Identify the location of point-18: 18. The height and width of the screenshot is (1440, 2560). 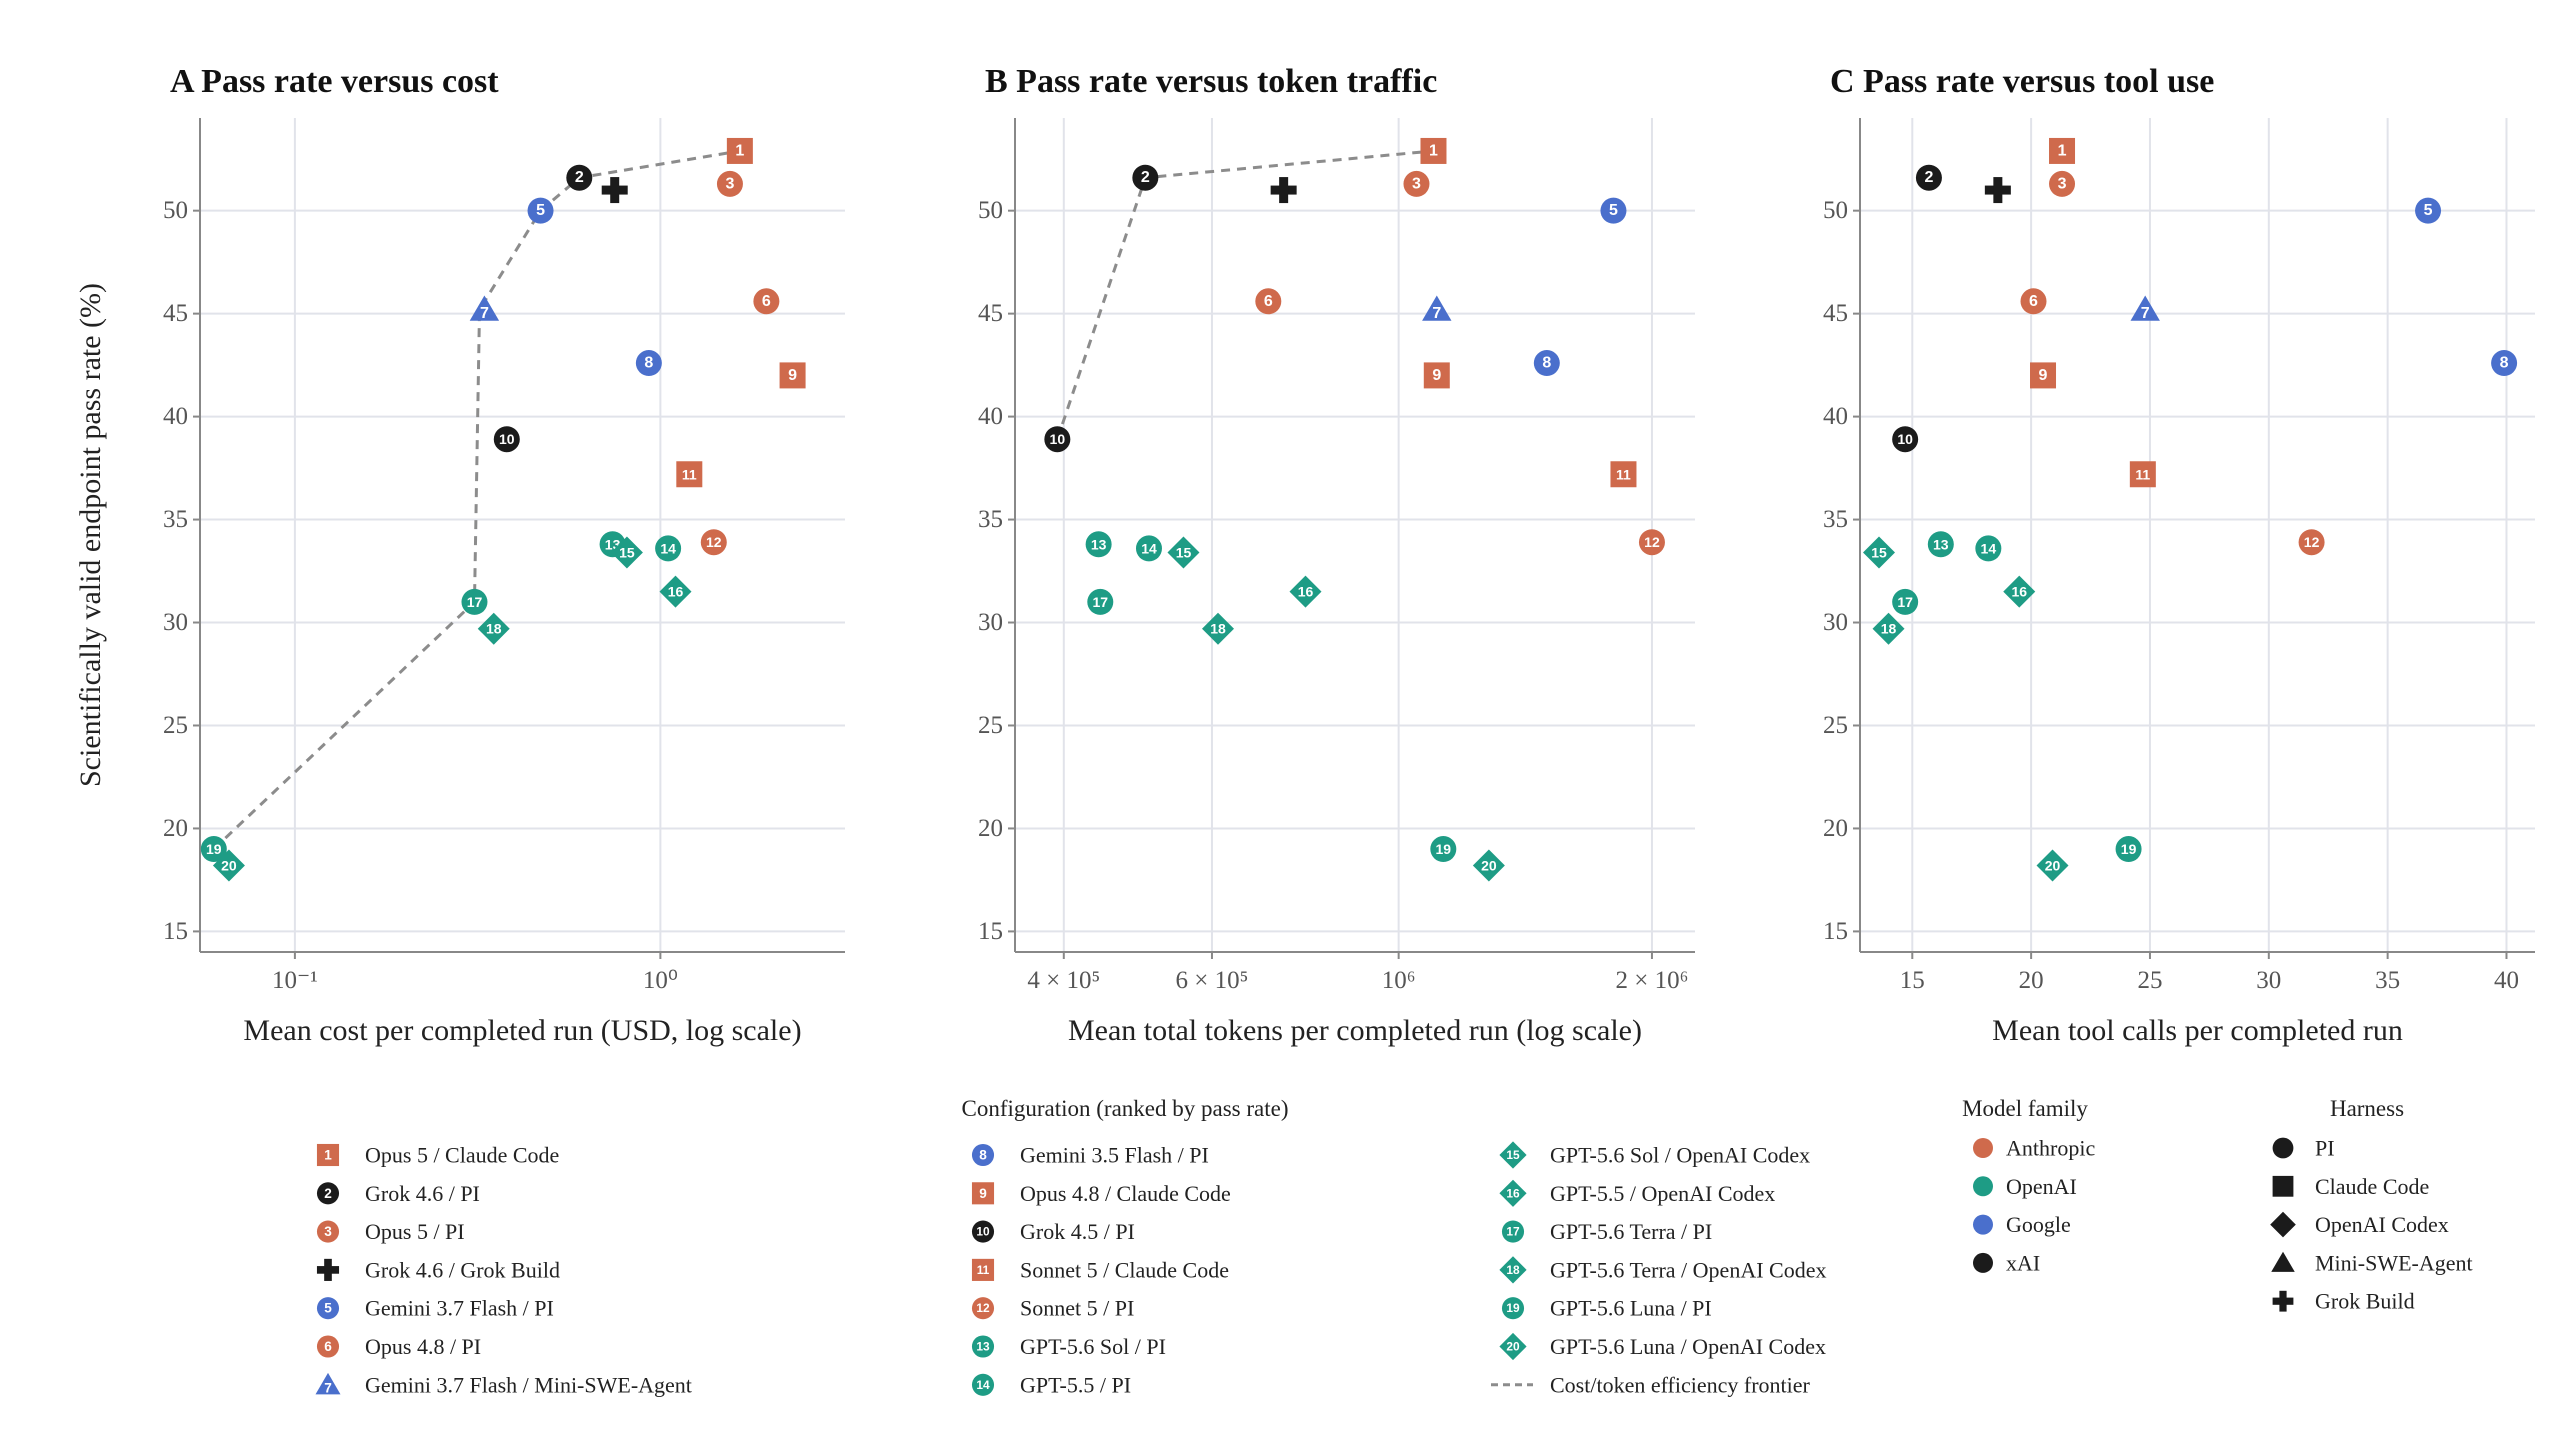
(493, 628).